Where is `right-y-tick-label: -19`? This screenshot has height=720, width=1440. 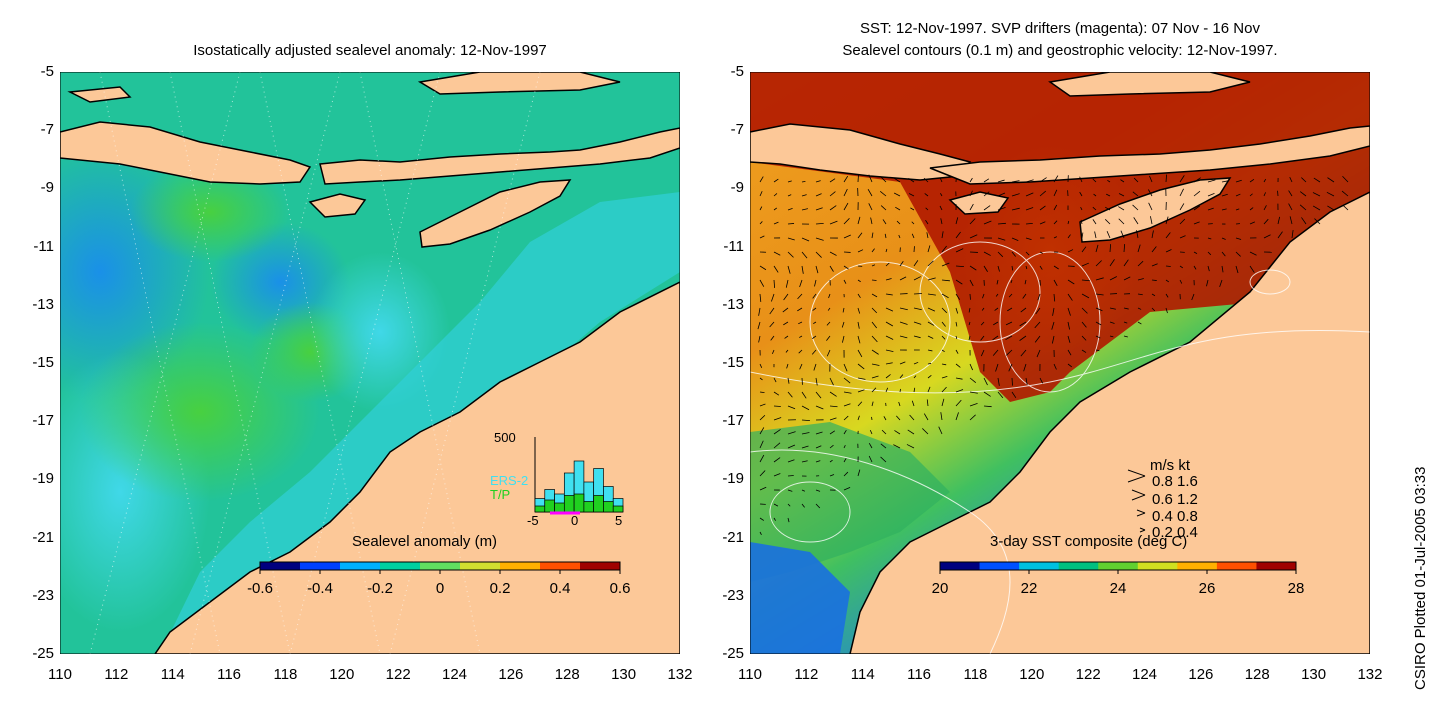 right-y-tick-label: -19 is located at coordinates (733, 479).